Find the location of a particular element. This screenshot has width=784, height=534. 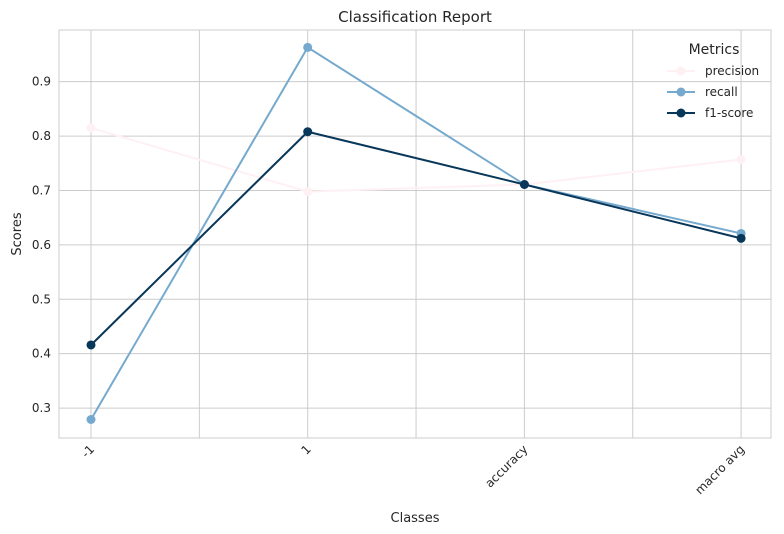

legend-title: Metrics is located at coordinates (714, 50).